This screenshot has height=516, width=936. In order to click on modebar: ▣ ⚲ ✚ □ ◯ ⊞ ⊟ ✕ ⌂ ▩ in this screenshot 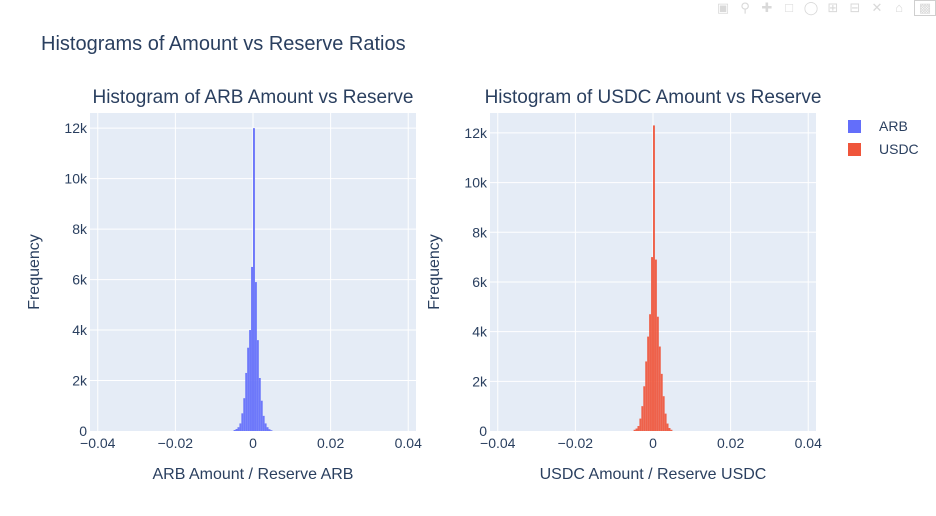, I will do `click(824, 8)`.